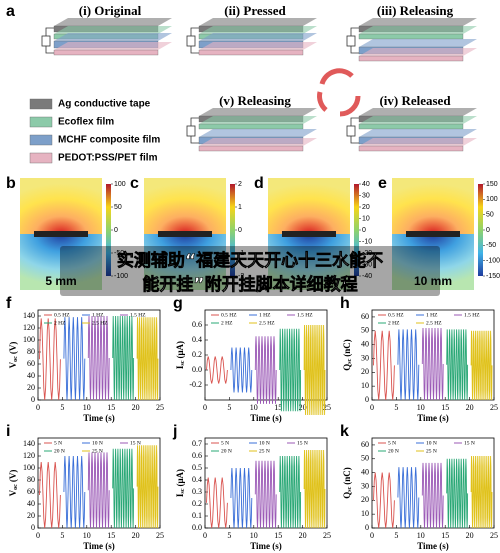 This screenshot has width=500, height=553. Describe the element at coordinates (197, 527) in the screenshot. I see `y-tick-label: 0.0` at that location.